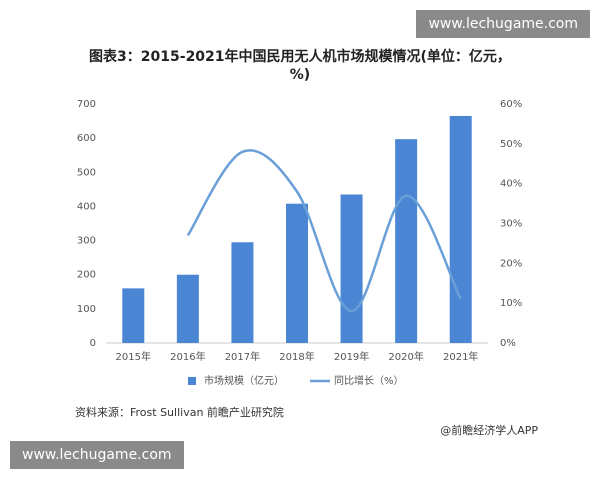 The image size is (600, 480). I want to click on y-tick-label: 600, so click(86, 138).